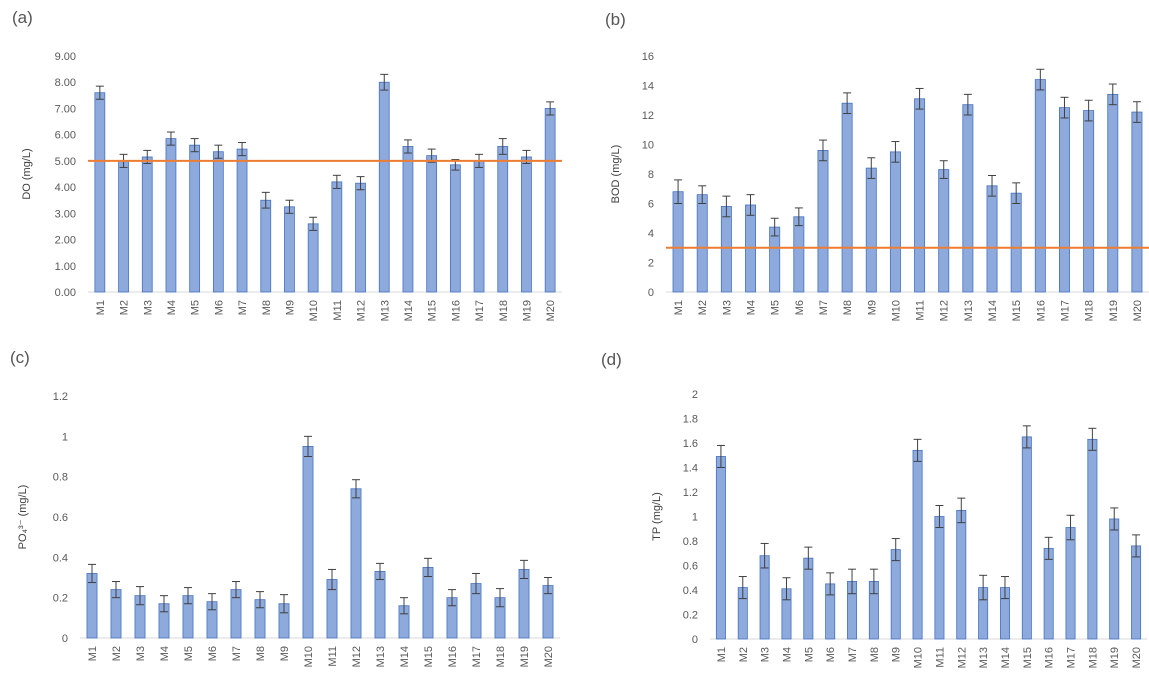 Image resolution: width=1149 pixels, height=678 pixels. I want to click on y-tick-label: 0.8, so click(60, 478).